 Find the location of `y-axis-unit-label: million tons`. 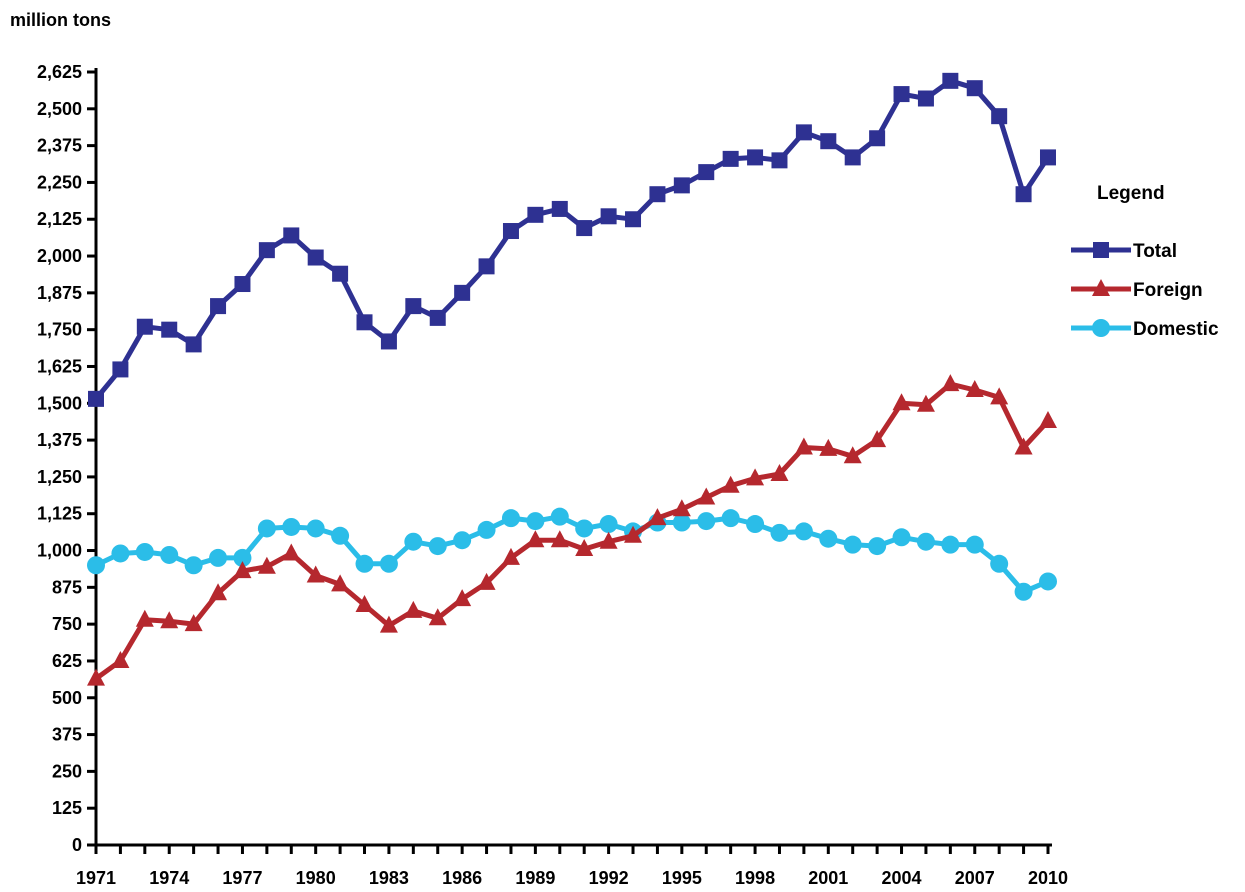

y-axis-unit-label: million tons is located at coordinates (60, 20).